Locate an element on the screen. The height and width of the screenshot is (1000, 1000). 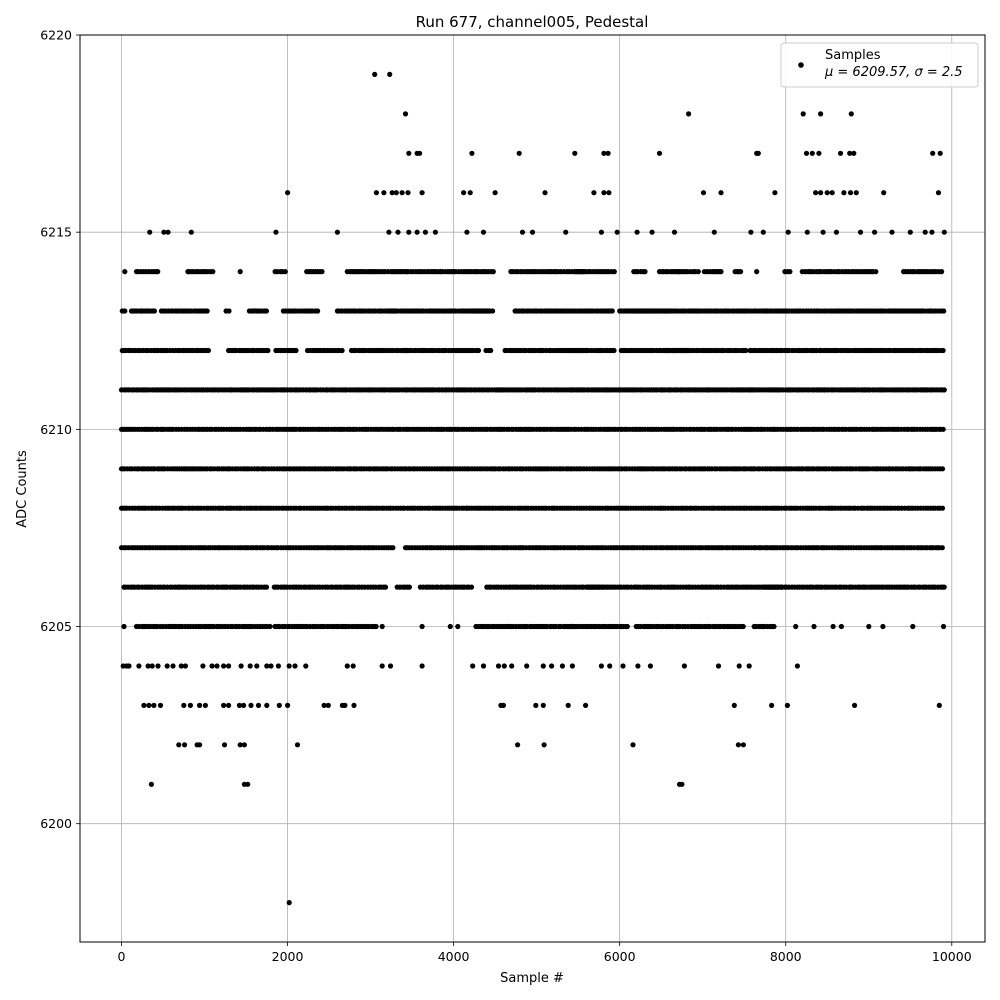
y-axis-label: ADC Counts is located at coordinates (22, 489).